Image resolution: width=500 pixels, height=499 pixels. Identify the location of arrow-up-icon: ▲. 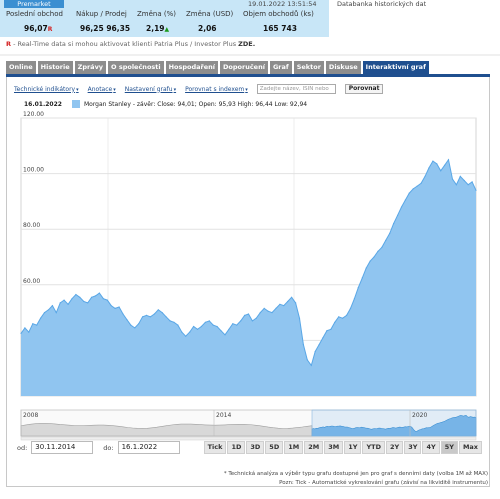
(167, 29).